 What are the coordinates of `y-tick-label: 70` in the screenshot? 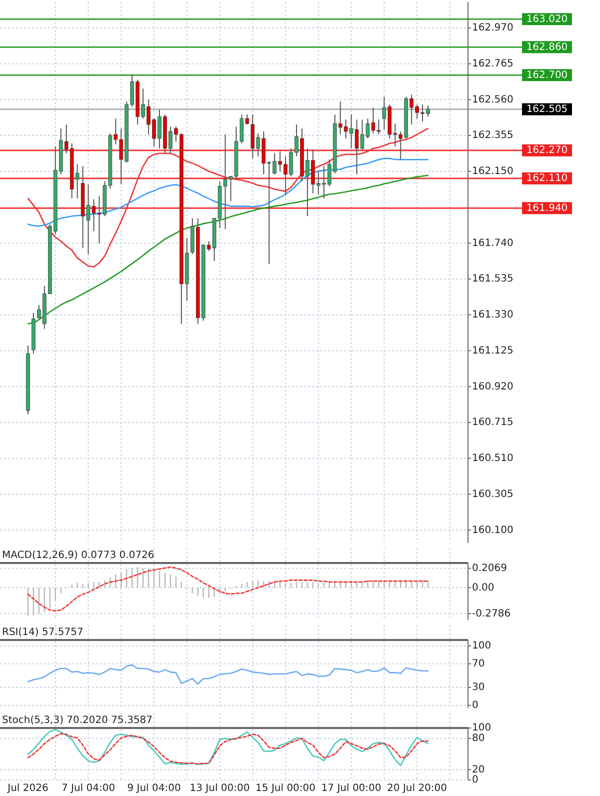 It's located at (478, 664).